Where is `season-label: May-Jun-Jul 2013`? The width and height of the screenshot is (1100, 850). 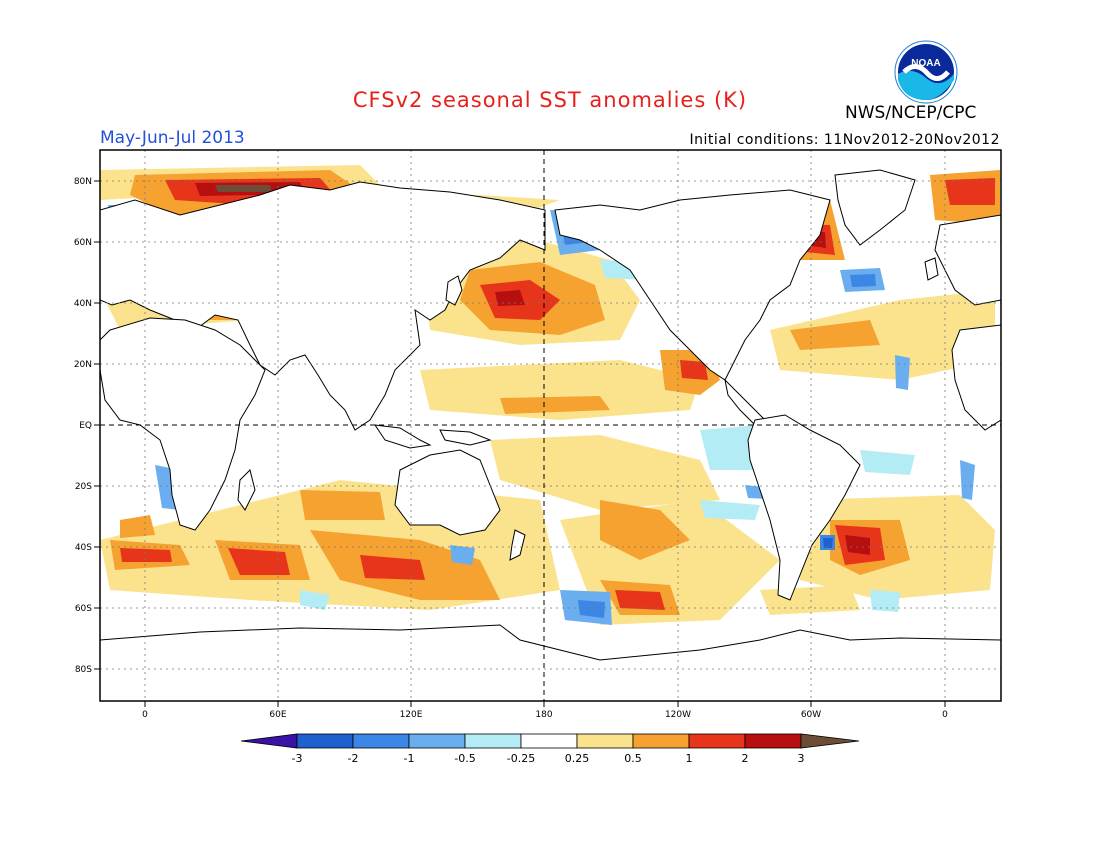 season-label: May-Jun-Jul 2013 is located at coordinates (172, 138).